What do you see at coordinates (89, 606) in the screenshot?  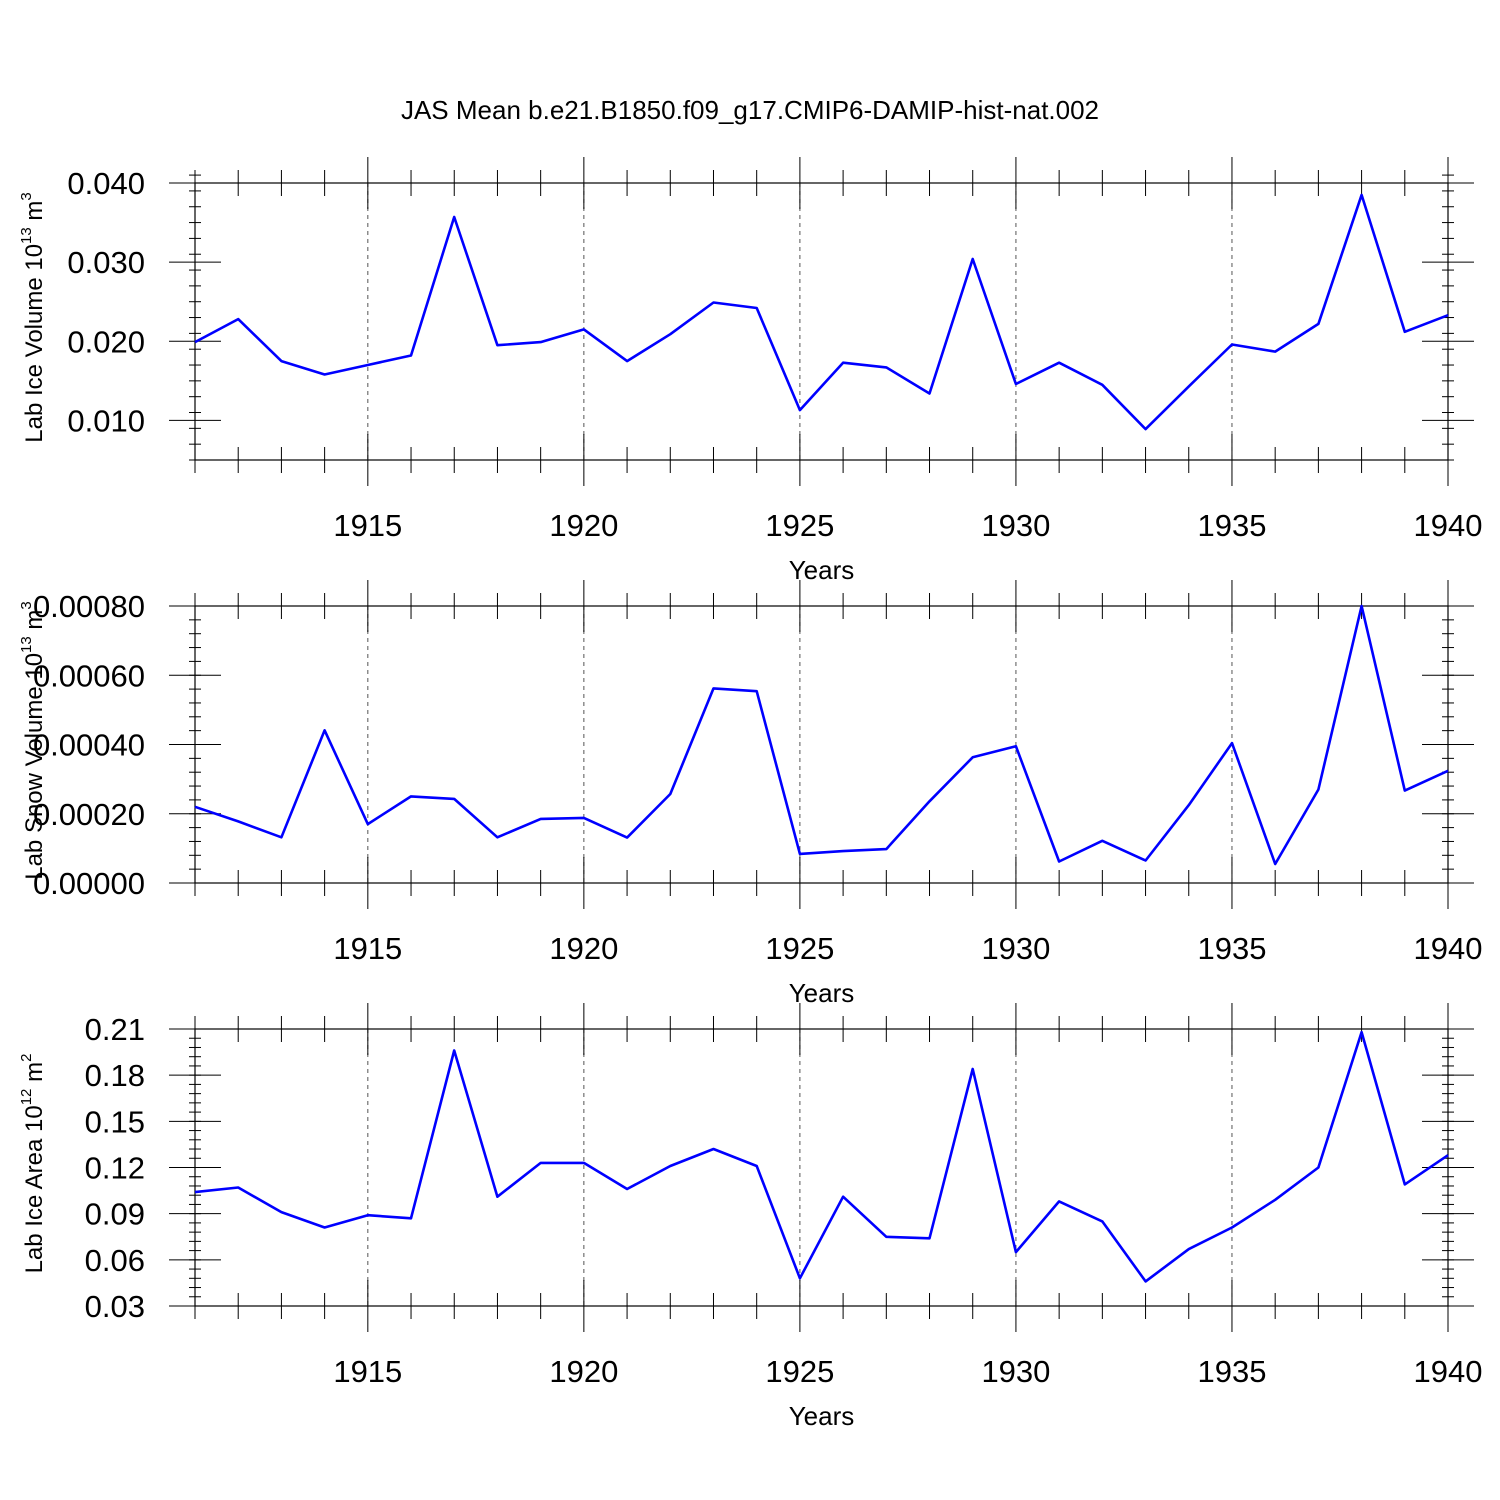 I see `y-tick-label: 0.00080` at bounding box center [89, 606].